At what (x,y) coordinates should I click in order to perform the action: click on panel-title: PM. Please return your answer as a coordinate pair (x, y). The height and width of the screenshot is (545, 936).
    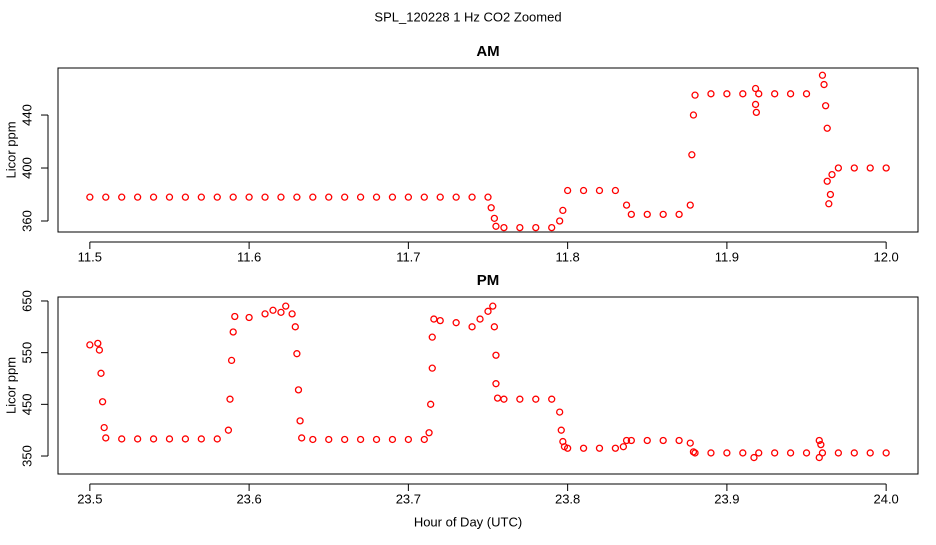
    Looking at the image, I should click on (488, 280).